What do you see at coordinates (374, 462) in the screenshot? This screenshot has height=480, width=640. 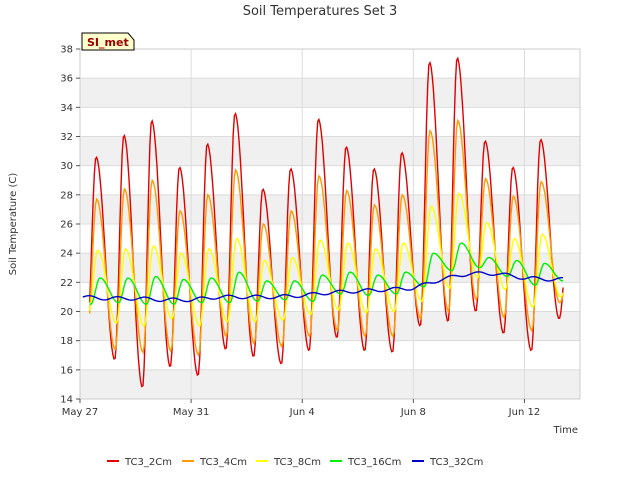 I see `legend-label-TC3_16Cm: TC3_16Cm` at bounding box center [374, 462].